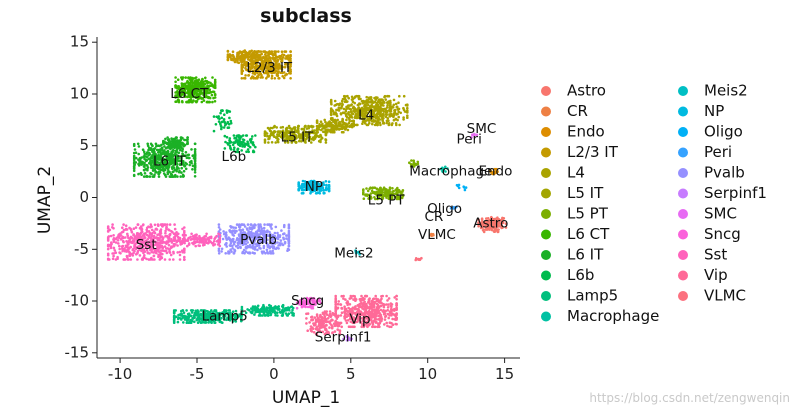  I want to click on point-np, so click(302, 187).